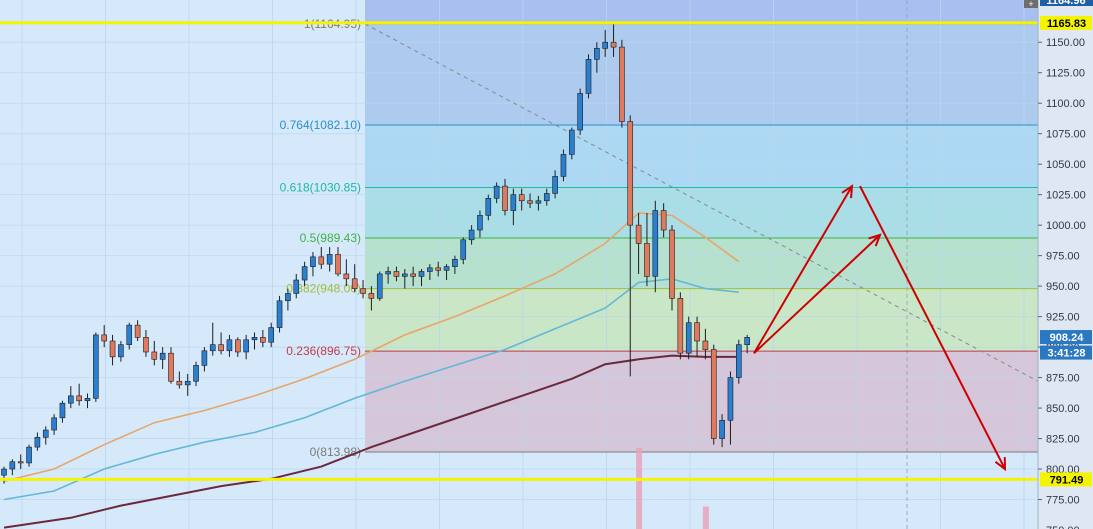 The image size is (1093, 529). What do you see at coordinates (1066, 3) in the screenshot?
I see `top-price-tag` at bounding box center [1066, 3].